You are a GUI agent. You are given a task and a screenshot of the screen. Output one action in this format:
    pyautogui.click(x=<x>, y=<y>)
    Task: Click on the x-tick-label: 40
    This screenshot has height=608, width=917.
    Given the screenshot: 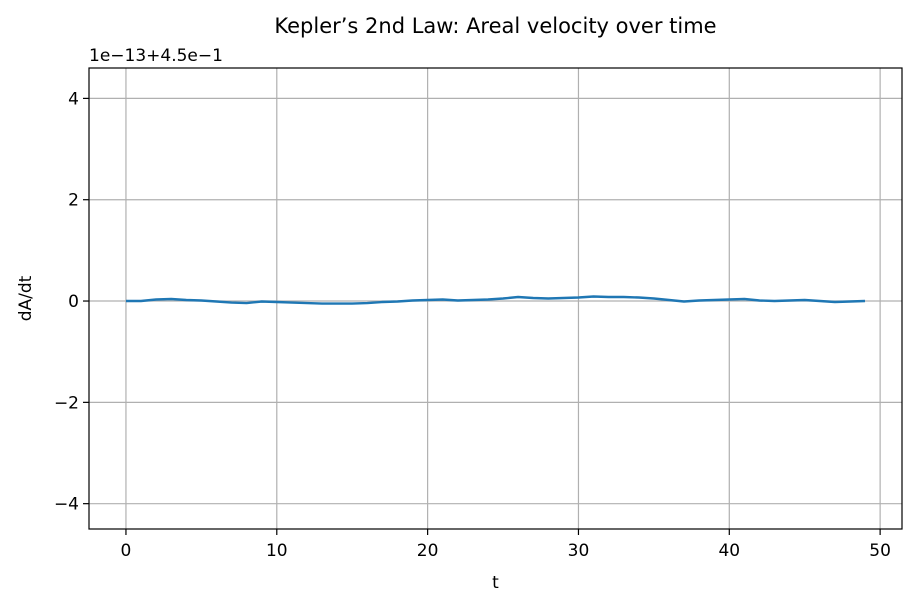 What is the action you would take?
    pyautogui.click(x=729, y=551)
    